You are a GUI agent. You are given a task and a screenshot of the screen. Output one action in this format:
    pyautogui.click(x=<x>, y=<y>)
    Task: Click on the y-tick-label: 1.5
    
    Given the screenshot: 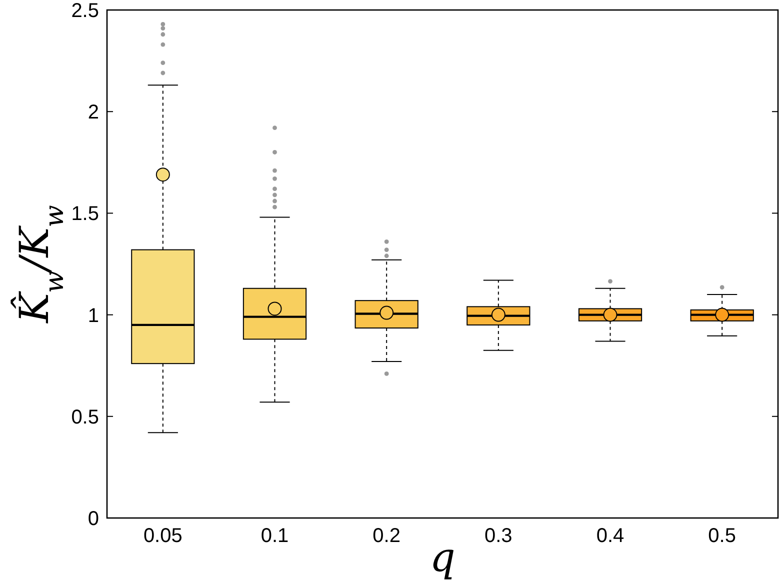 What is the action you would take?
    pyautogui.click(x=85, y=214)
    